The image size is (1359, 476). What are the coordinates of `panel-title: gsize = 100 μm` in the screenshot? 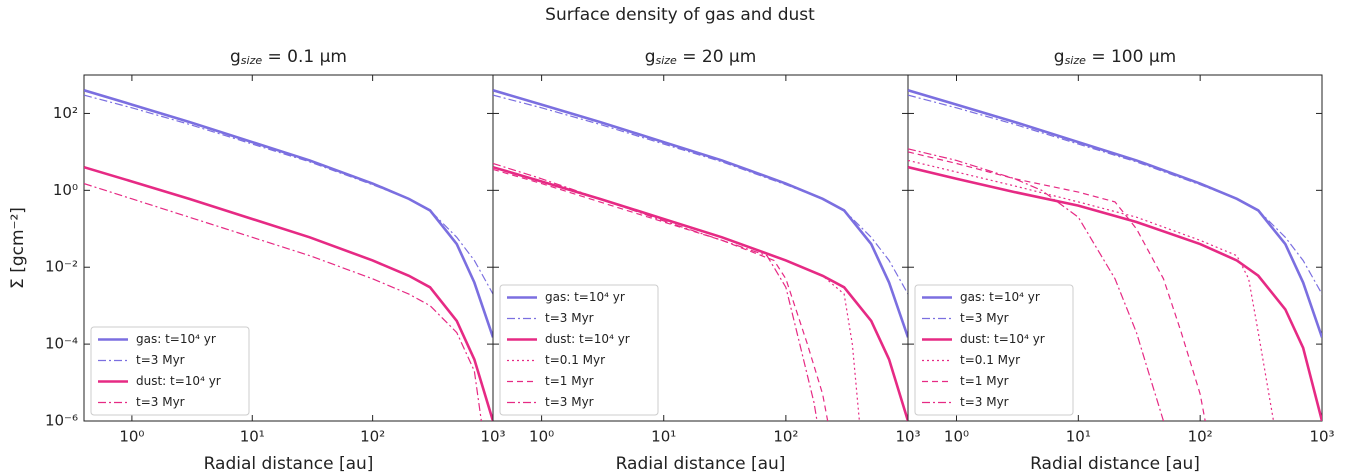 It's located at (1115, 57).